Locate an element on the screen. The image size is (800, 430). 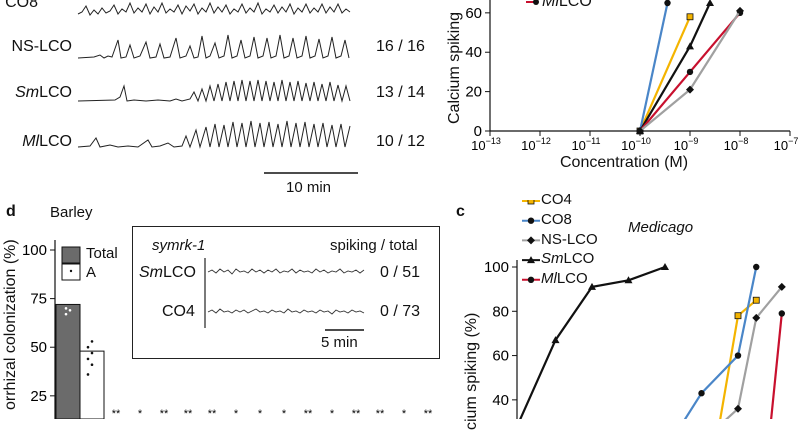
trace-ratio-ns-lco: 16 / 16 is located at coordinates (400, 46).